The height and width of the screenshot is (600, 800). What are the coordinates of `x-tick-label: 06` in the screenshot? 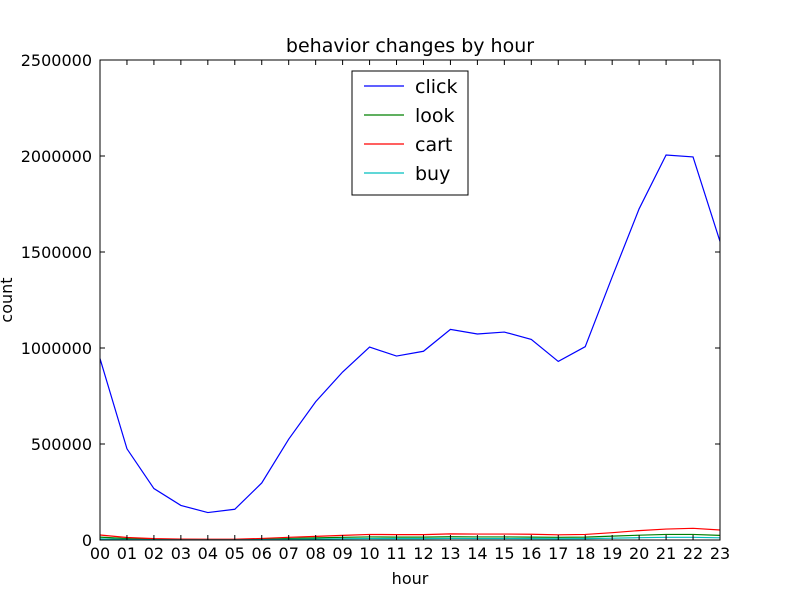 It's located at (262, 553).